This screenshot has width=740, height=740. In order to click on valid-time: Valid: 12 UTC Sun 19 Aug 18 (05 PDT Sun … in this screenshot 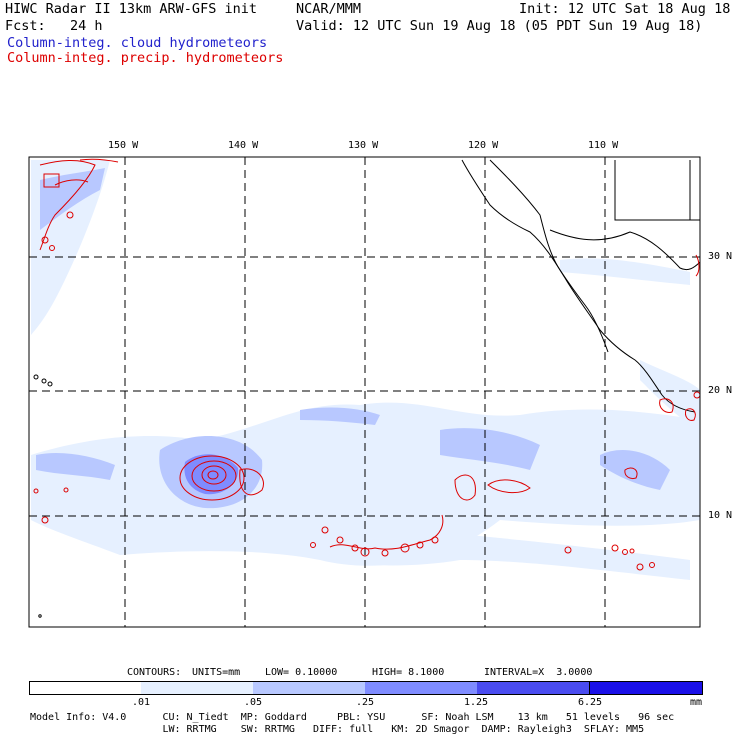, I will do `click(499, 26)`.